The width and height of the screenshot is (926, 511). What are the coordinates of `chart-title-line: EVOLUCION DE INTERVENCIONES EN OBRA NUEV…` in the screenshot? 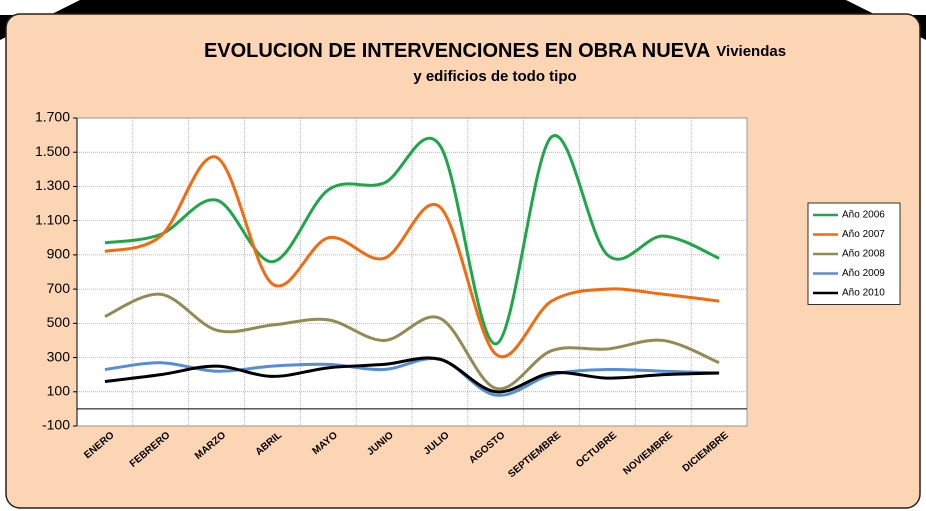 It's located at (495, 51).